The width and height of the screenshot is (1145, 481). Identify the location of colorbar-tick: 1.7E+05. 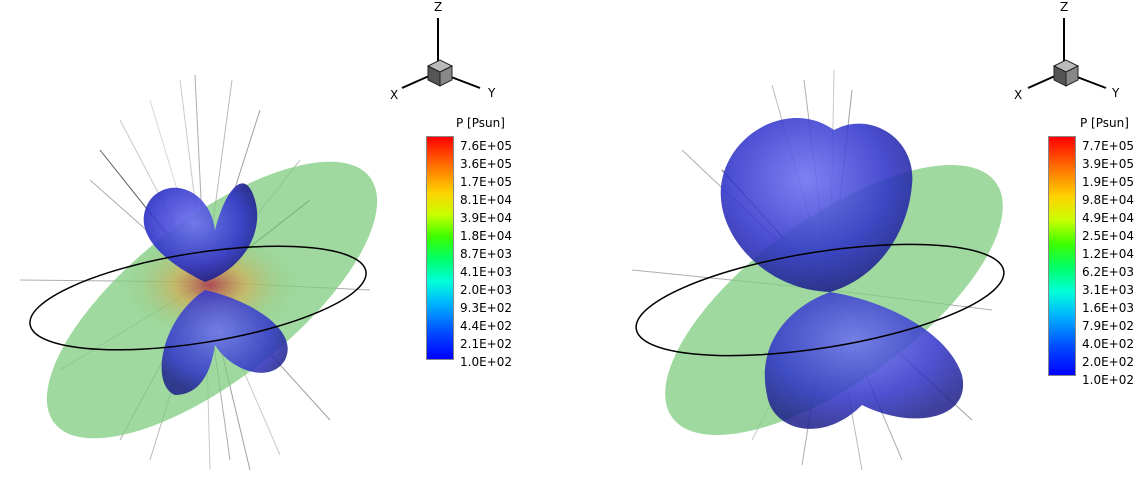
(486, 182).